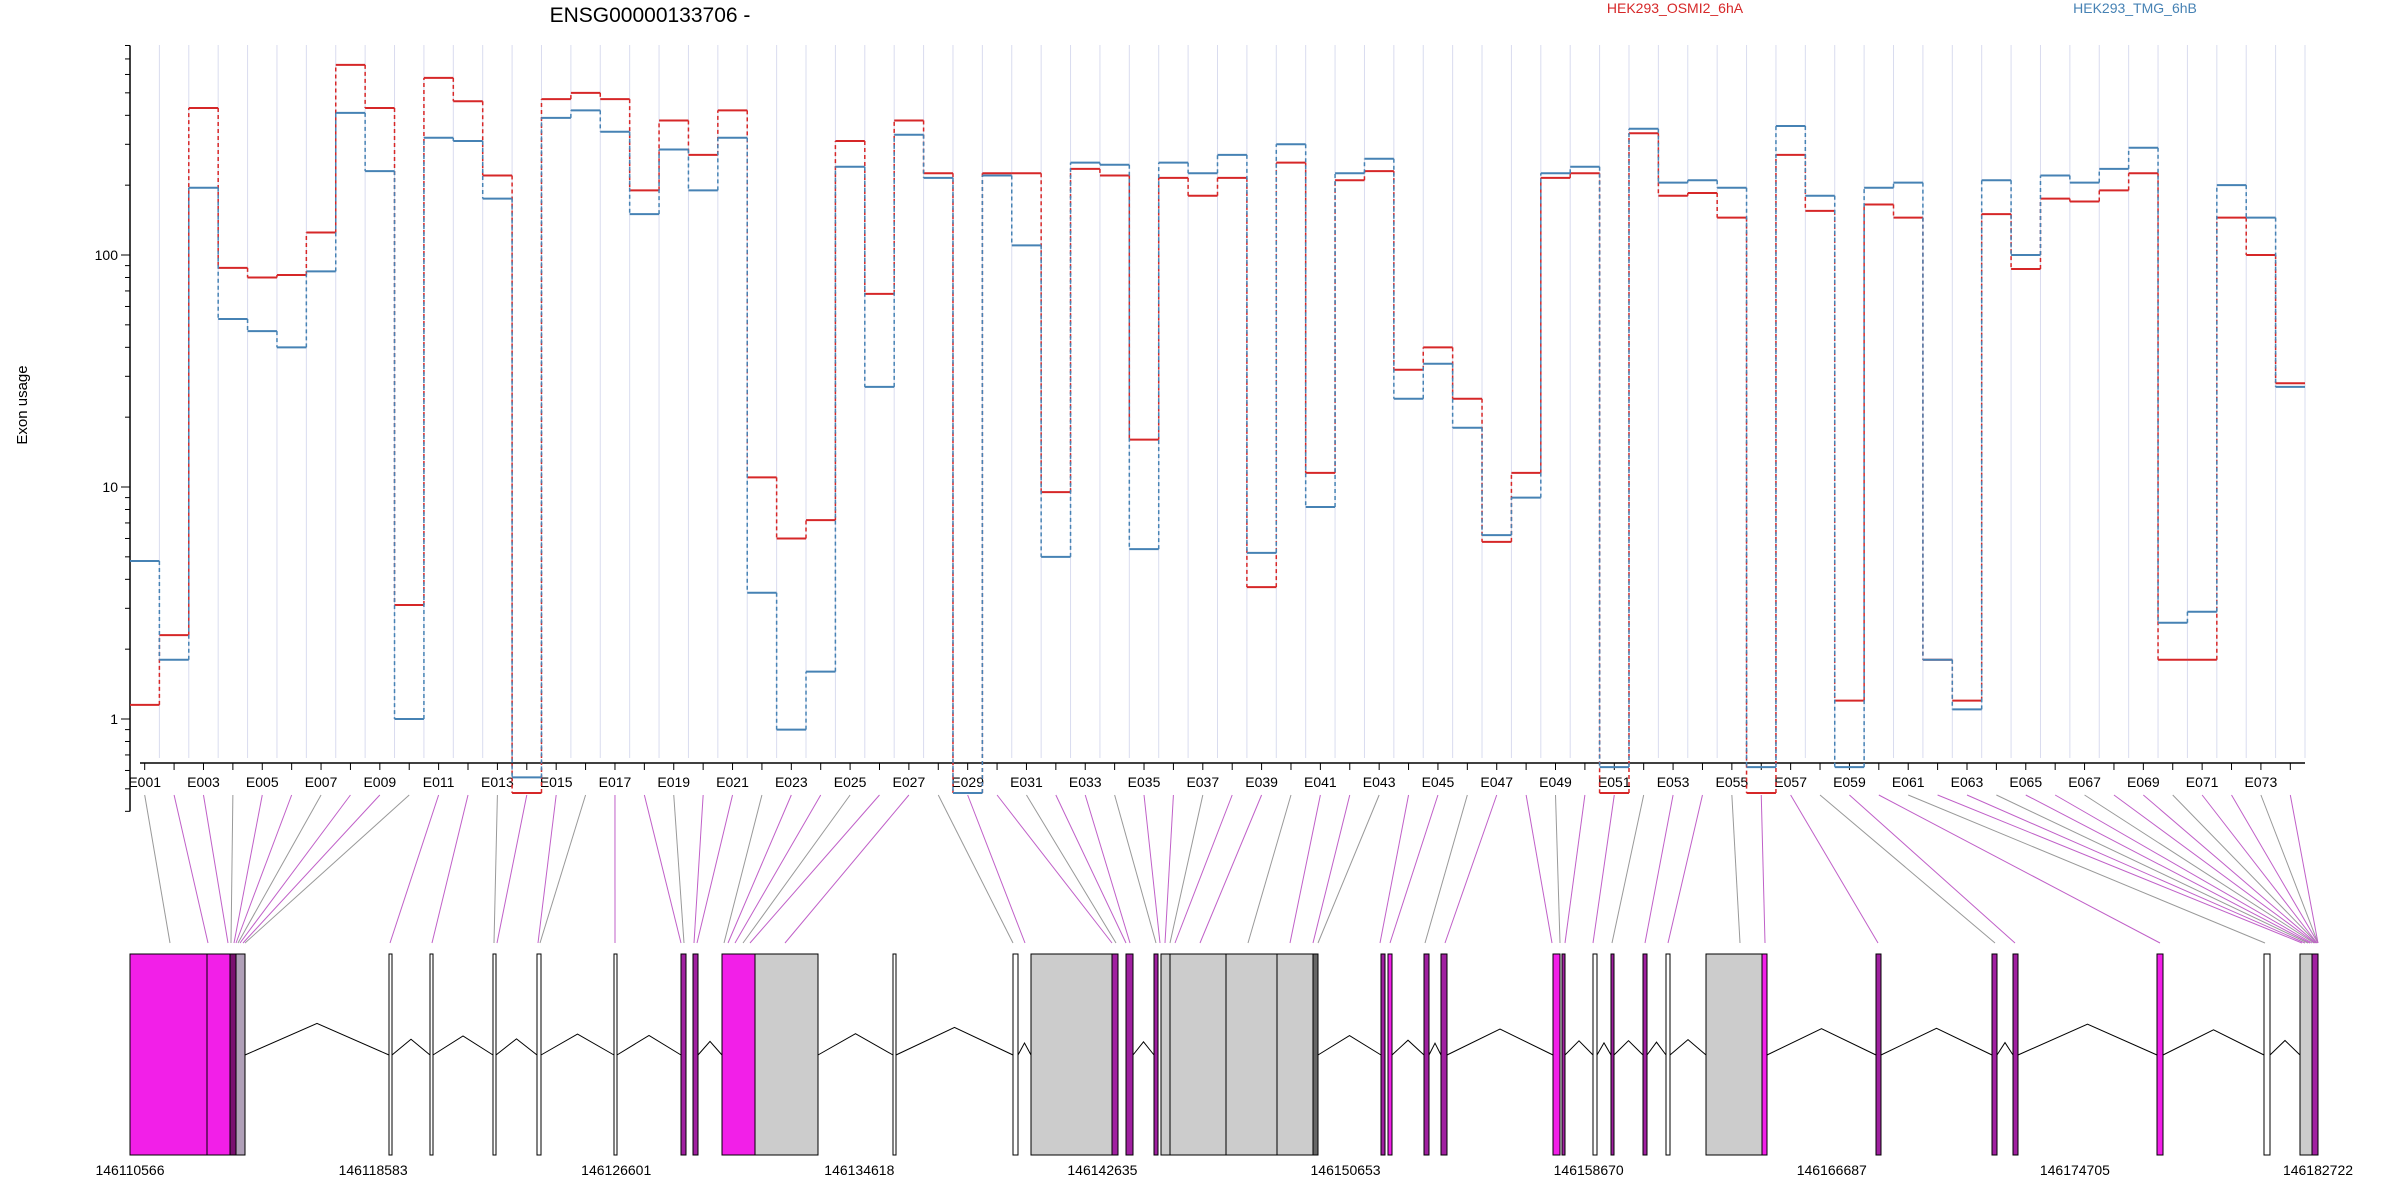  What do you see at coordinates (1202, 782) in the screenshot?
I see `x-tick-label: E037` at bounding box center [1202, 782].